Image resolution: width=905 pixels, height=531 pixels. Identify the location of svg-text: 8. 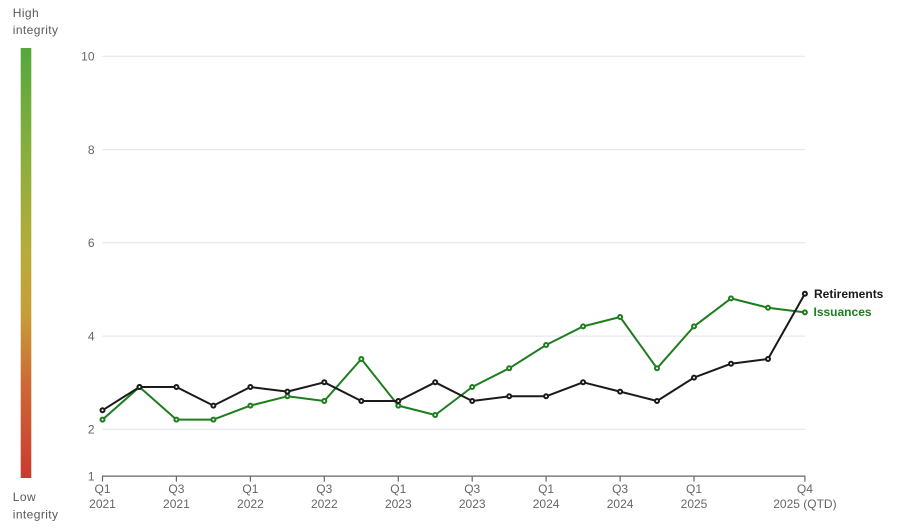
(91, 150).